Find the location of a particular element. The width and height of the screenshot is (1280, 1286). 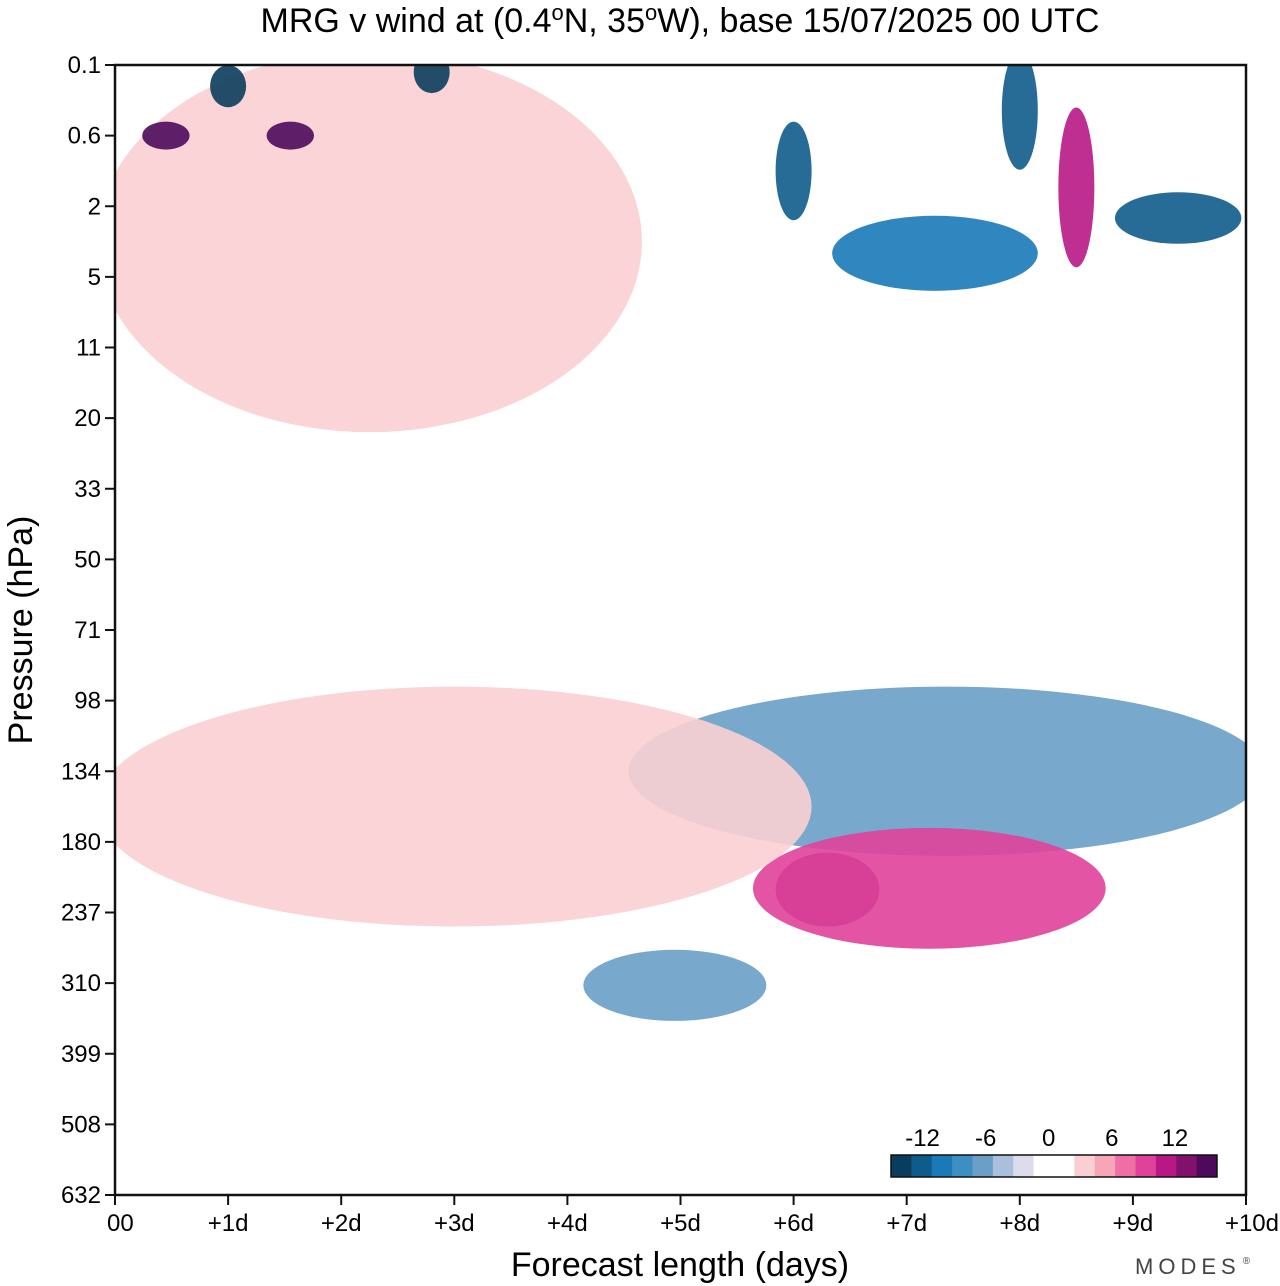

colorbar-tick-label: 12 is located at coordinates (1175, 1138).